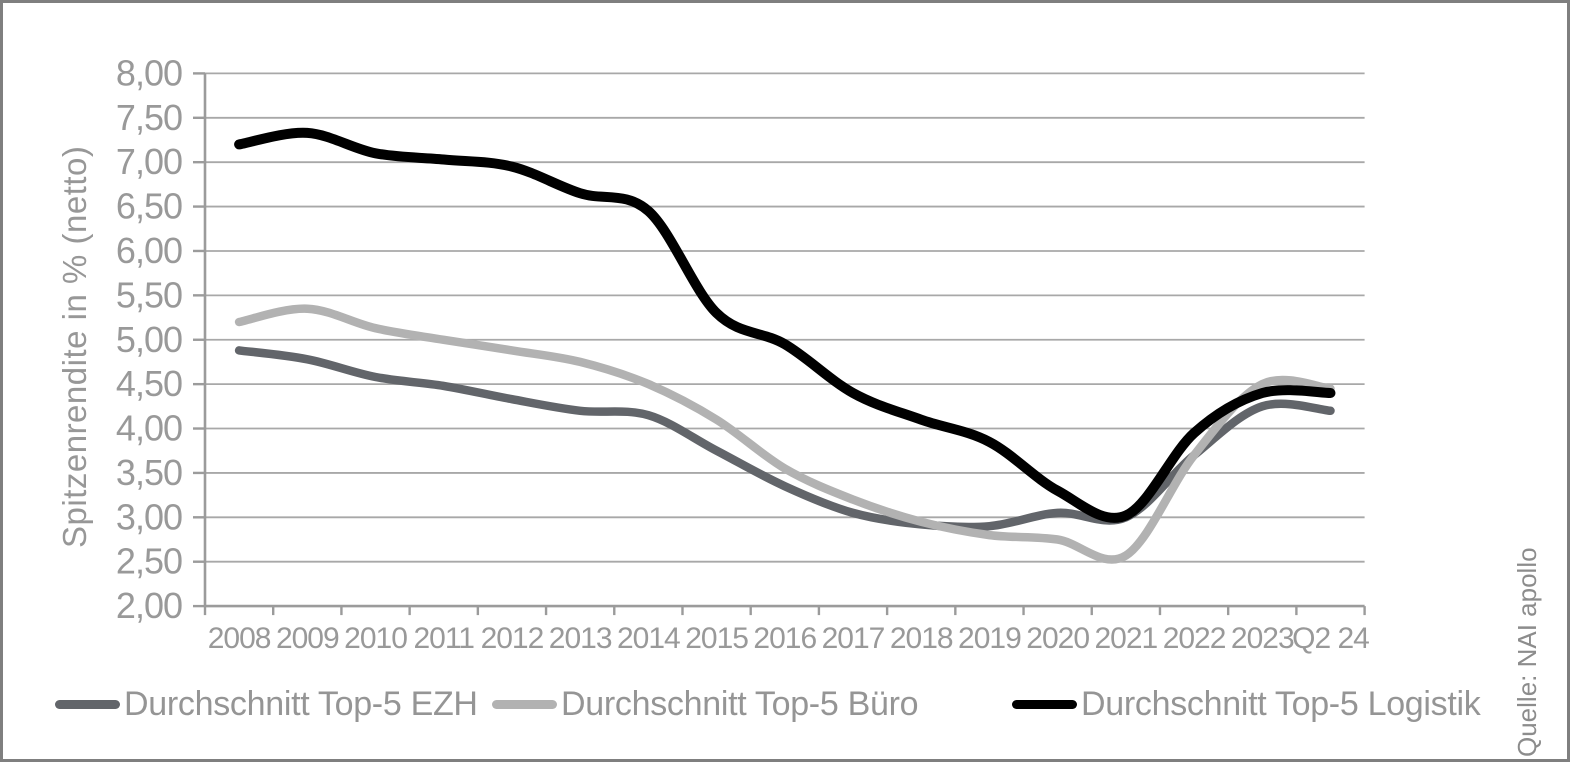 Image resolution: width=1570 pixels, height=762 pixels. I want to click on y-tick-label: 3,00, so click(149, 516).